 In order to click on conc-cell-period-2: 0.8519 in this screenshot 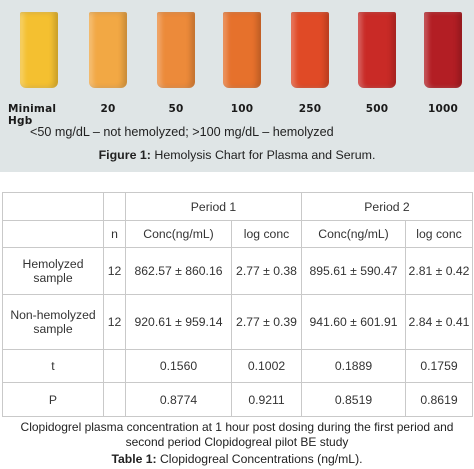, I will do `click(353, 399)`.